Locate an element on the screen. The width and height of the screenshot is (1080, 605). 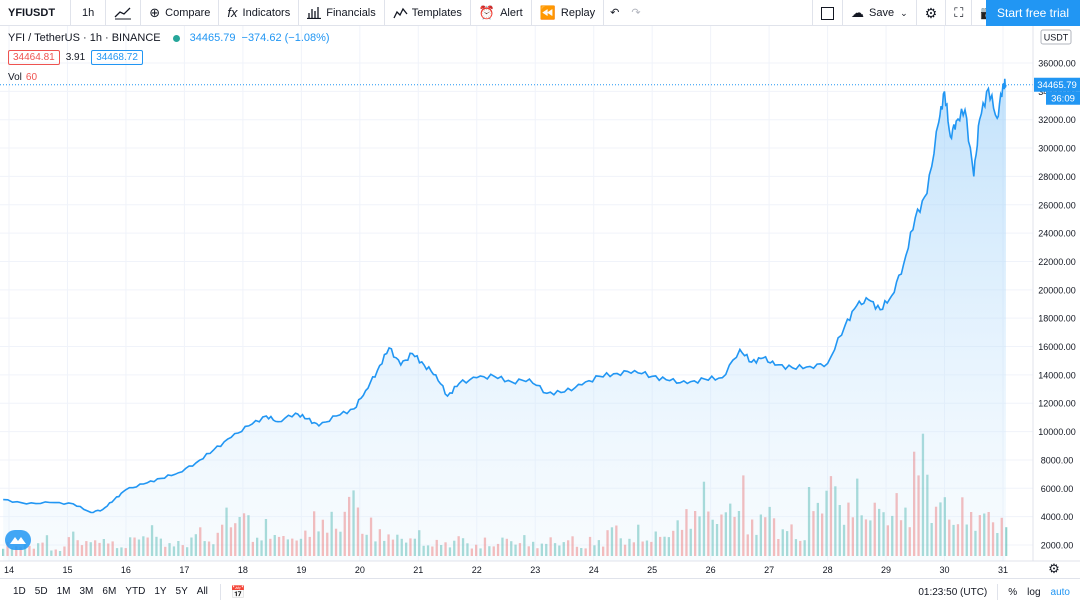
range-button-1d: 1D is located at coordinates (19, 591).